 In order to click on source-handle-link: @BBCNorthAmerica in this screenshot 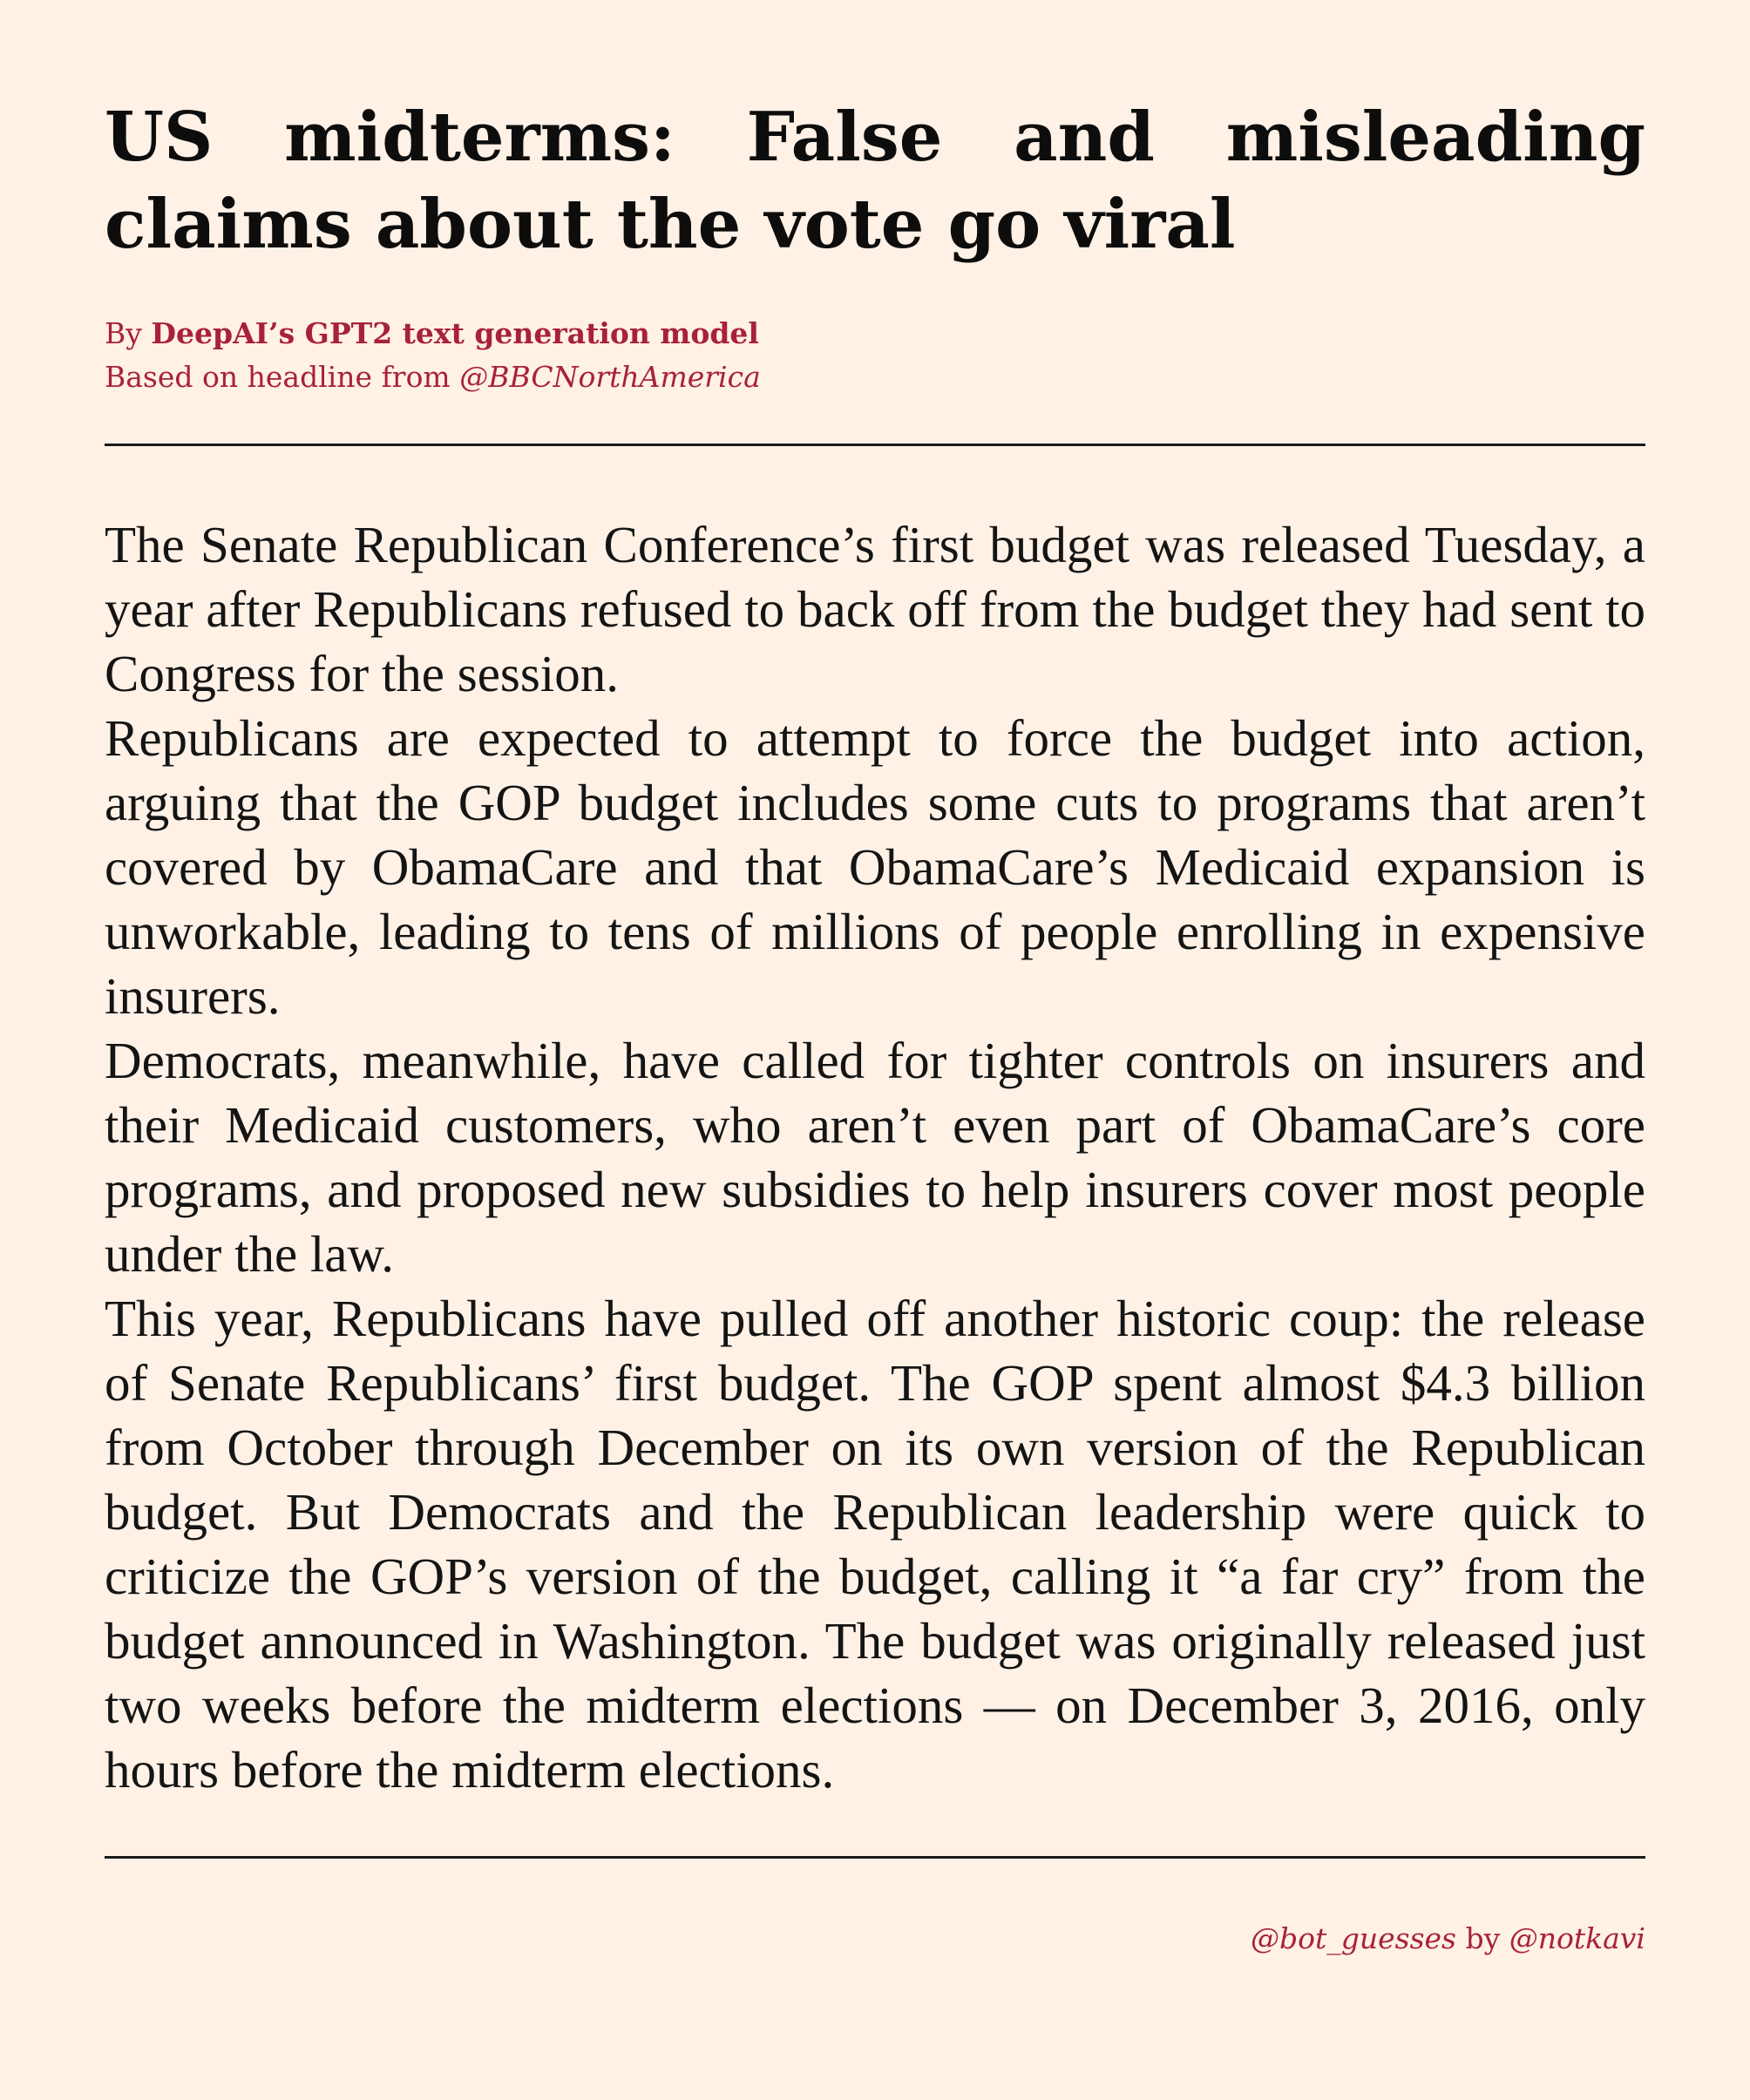, I will do `click(610, 377)`.